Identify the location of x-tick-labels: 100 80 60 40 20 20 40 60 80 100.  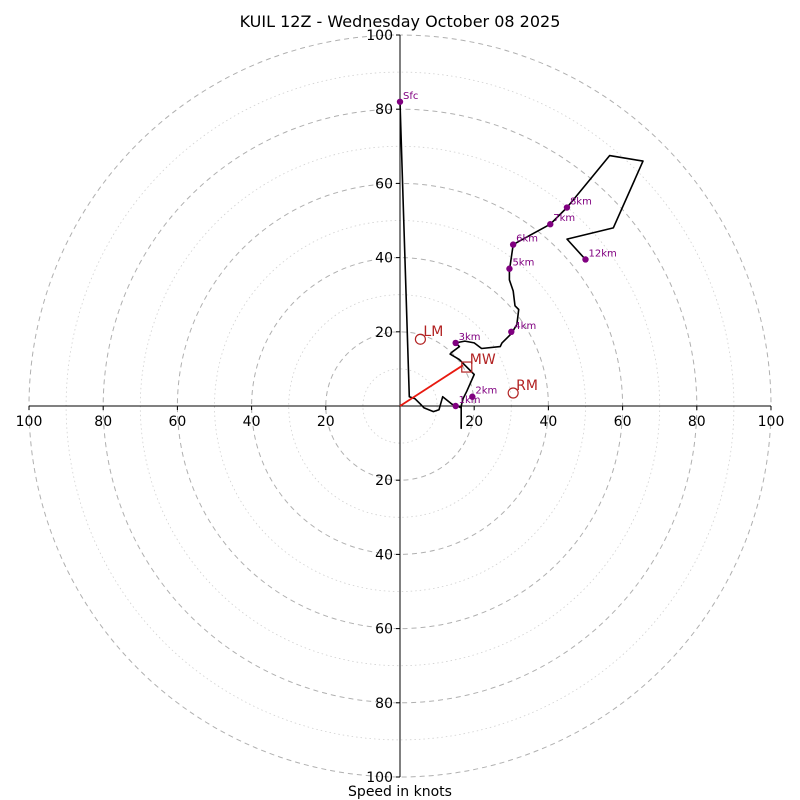
(400, 418).